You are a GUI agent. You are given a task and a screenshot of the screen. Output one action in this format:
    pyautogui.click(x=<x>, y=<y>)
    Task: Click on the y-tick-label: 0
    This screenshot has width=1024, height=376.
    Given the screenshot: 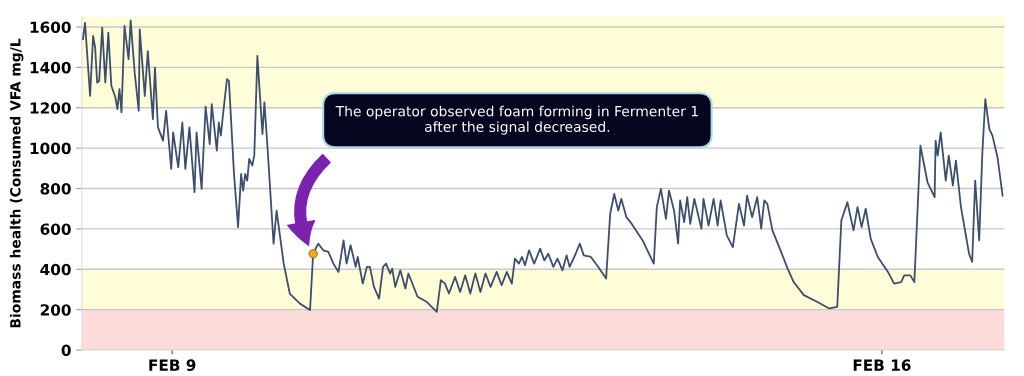 What is the action you would take?
    pyautogui.click(x=66, y=350)
    